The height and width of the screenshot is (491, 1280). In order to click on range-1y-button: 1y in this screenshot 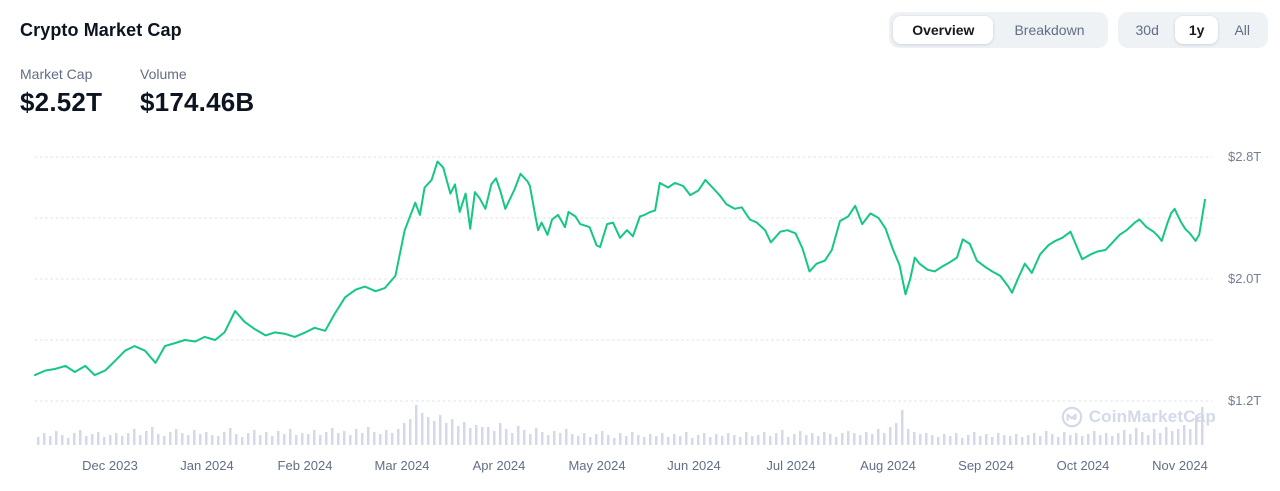, I will do `click(1196, 30)`.